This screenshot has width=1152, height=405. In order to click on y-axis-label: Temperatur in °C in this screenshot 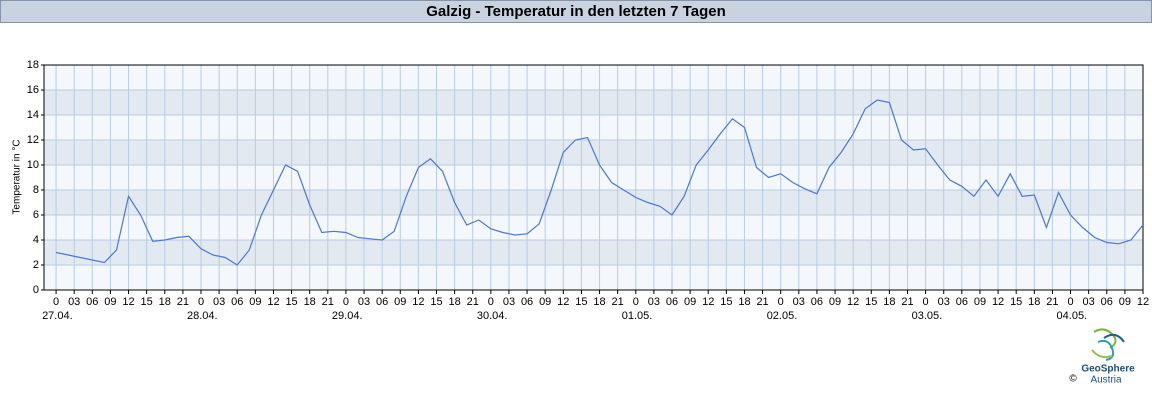, I will do `click(17, 176)`.